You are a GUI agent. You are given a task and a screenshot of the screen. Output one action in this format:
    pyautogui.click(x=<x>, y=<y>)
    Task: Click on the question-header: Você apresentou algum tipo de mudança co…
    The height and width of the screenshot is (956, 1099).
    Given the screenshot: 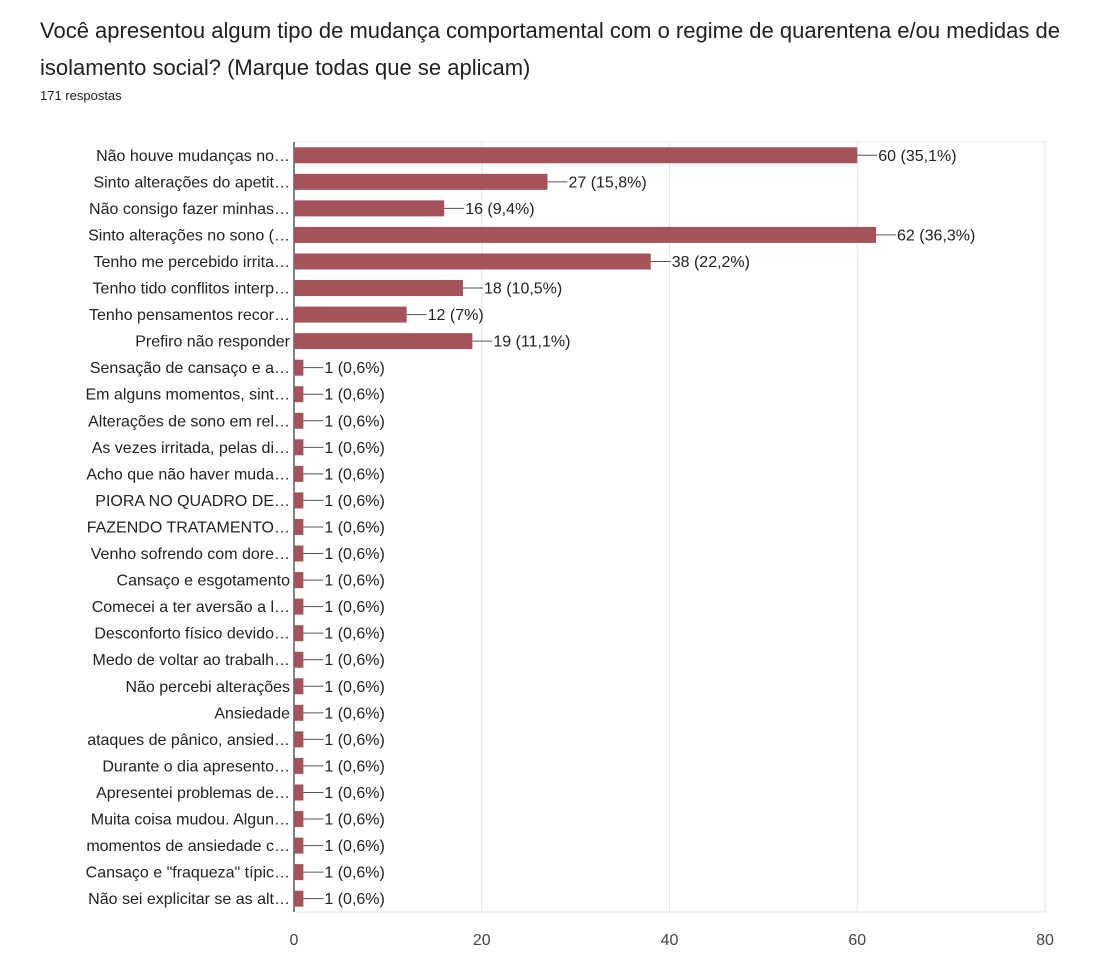 What is the action you would take?
    pyautogui.click(x=565, y=57)
    